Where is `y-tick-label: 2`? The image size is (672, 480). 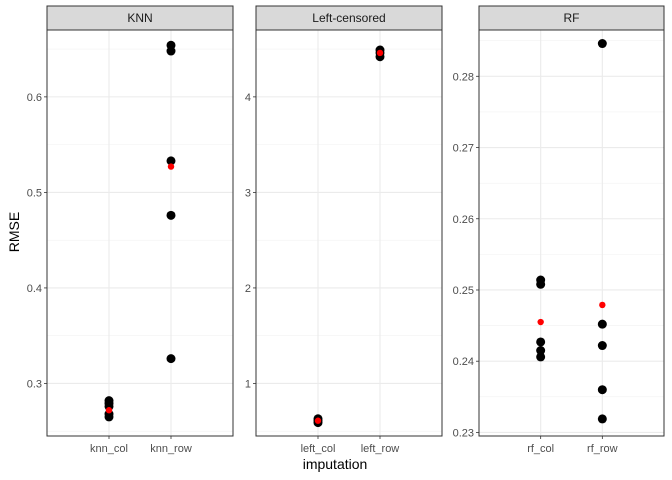 y-tick-label: 2 is located at coordinates (248, 289).